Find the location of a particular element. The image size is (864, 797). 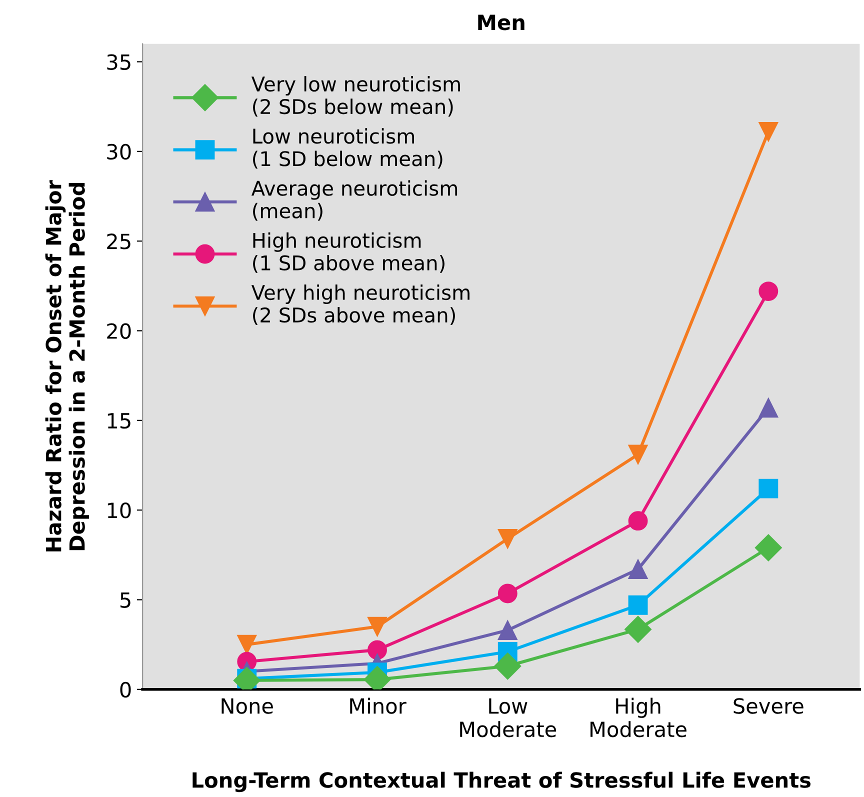

y-tick-label: 15 is located at coordinates (119, 421).